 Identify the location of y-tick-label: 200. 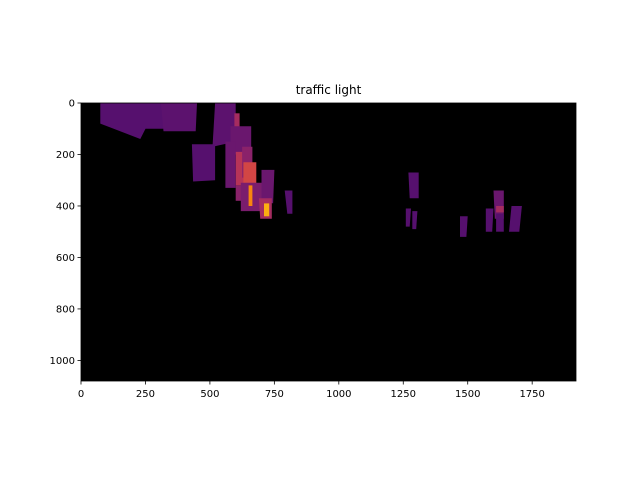
(65, 155).